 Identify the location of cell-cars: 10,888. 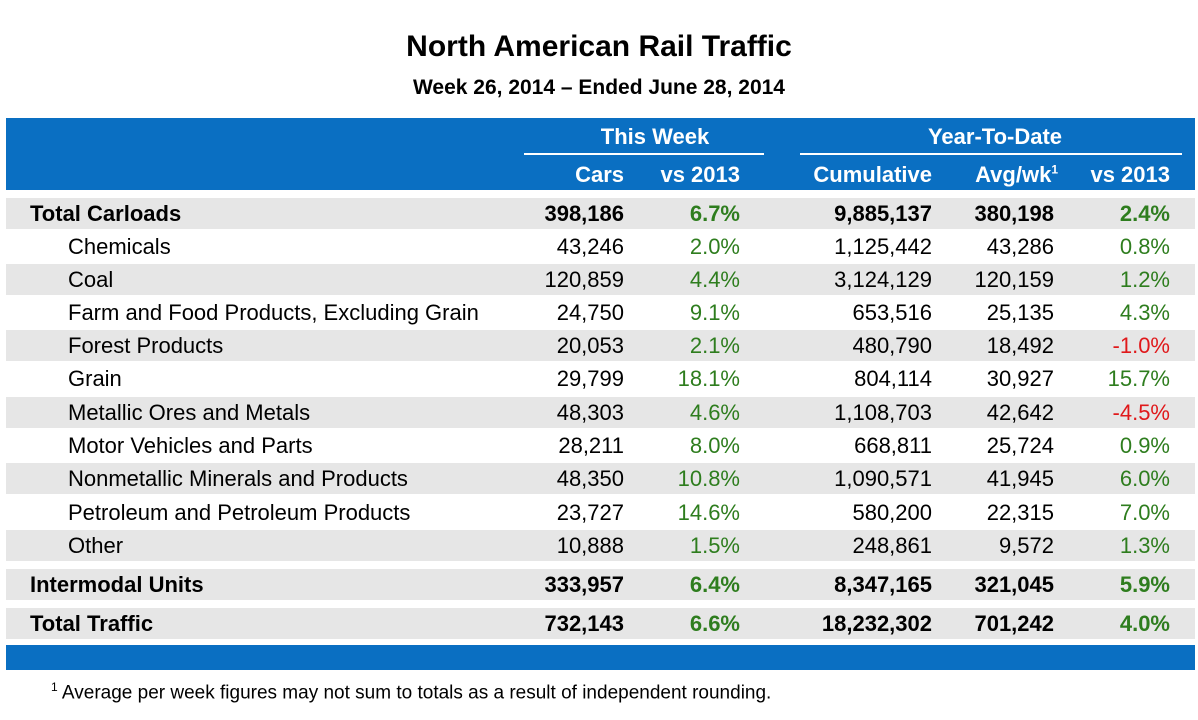
(590, 545).